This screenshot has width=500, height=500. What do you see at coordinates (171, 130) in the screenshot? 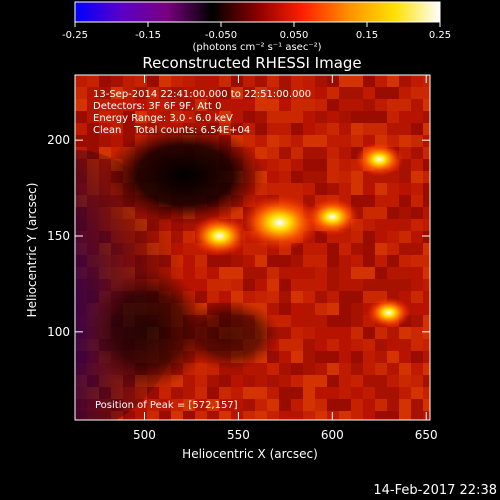
I see `annotation-method: Clean Total counts: 6.54E+04` at bounding box center [171, 130].